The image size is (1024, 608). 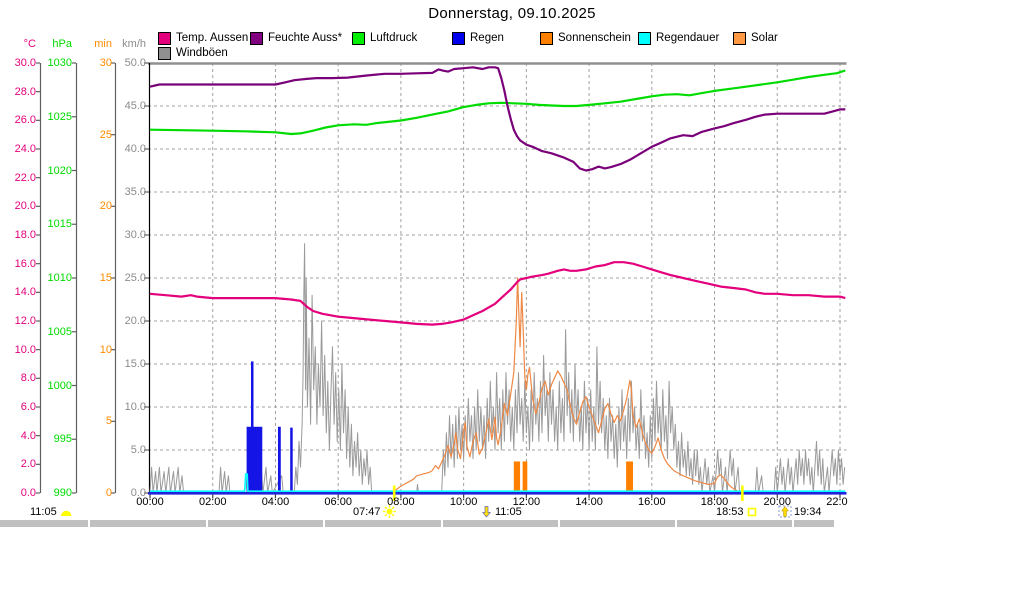 What do you see at coordinates (105, 278) in the screenshot?
I see `y-tick-label-sun: 15` at bounding box center [105, 278].